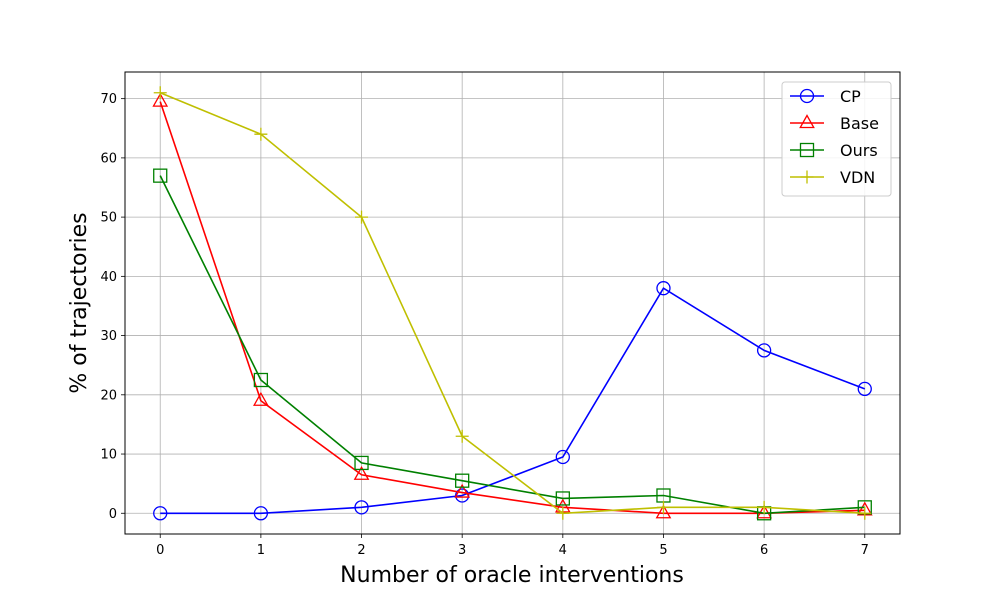  I want to click on legend: CP Base Ours VDN, so click(836, 139).